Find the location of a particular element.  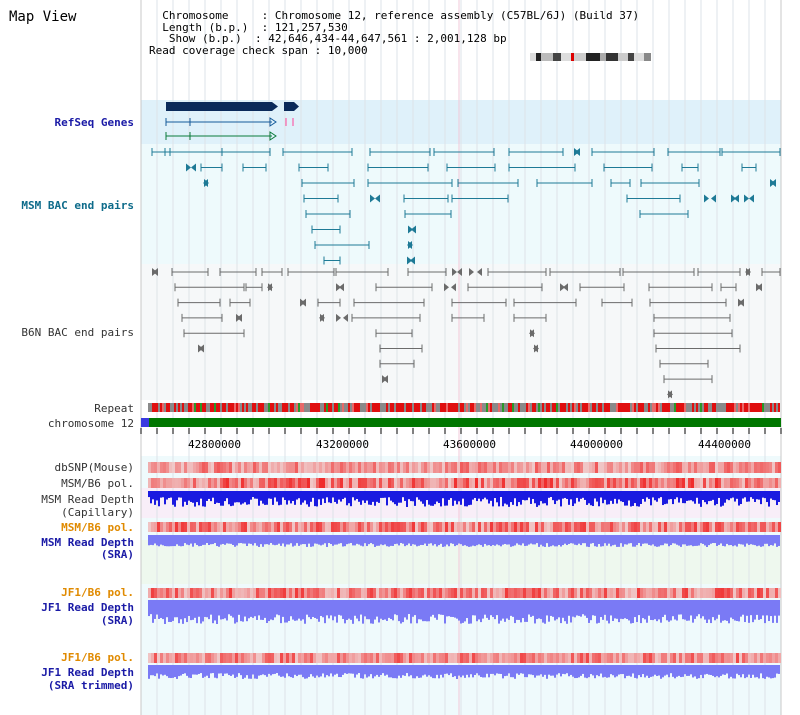

track-label-jf1-depth-sra-1: JF1 Read Depth is located at coordinates (87, 607).